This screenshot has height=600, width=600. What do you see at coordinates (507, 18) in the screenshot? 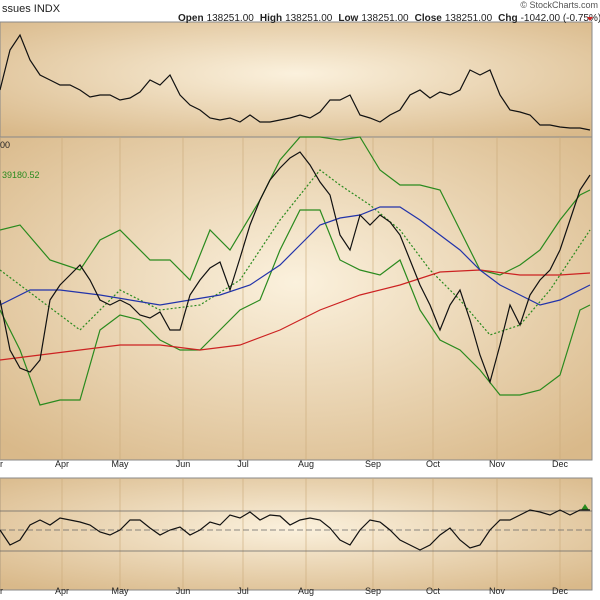
I see `ohlc-key: Chg` at bounding box center [507, 18].